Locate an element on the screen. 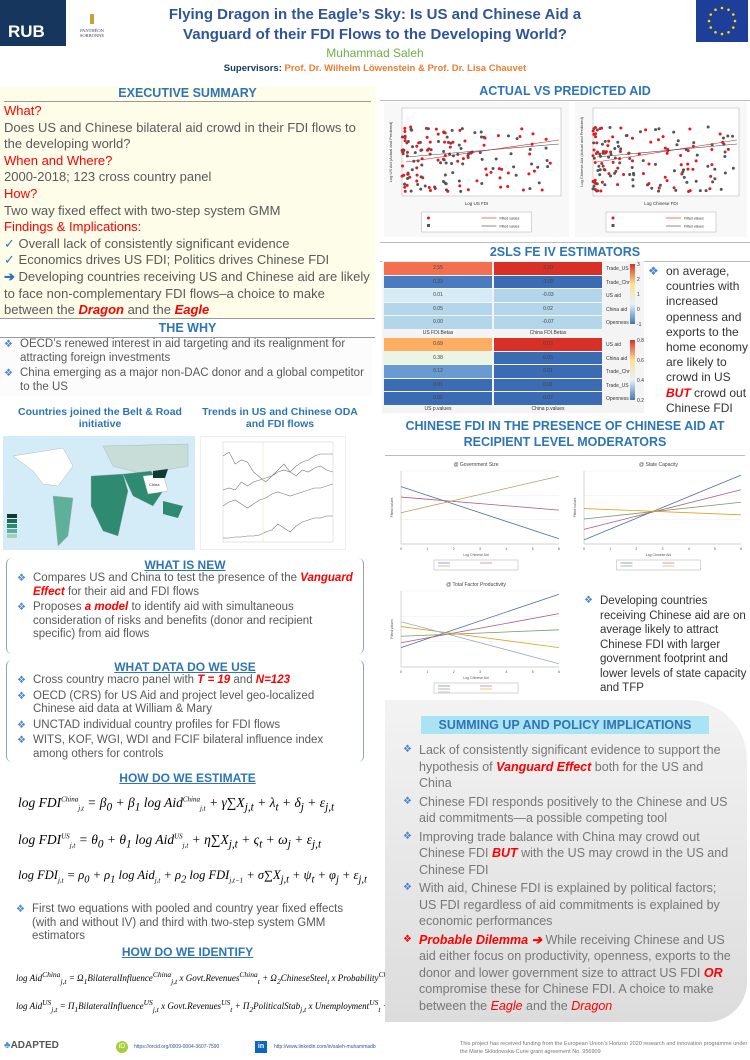  findings-heading: Findings & Implications: is located at coordinates (73, 227).